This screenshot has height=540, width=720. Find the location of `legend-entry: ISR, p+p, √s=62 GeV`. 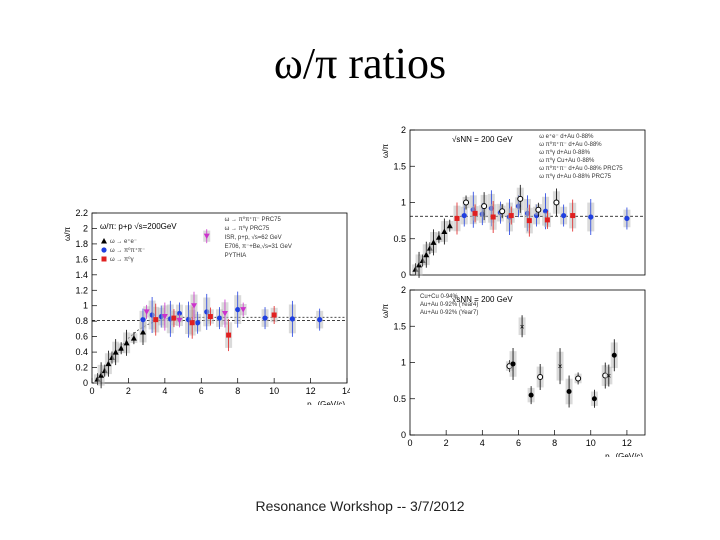

legend-entry: ISR, p+p, √s=62 GeV is located at coordinates (253, 237).